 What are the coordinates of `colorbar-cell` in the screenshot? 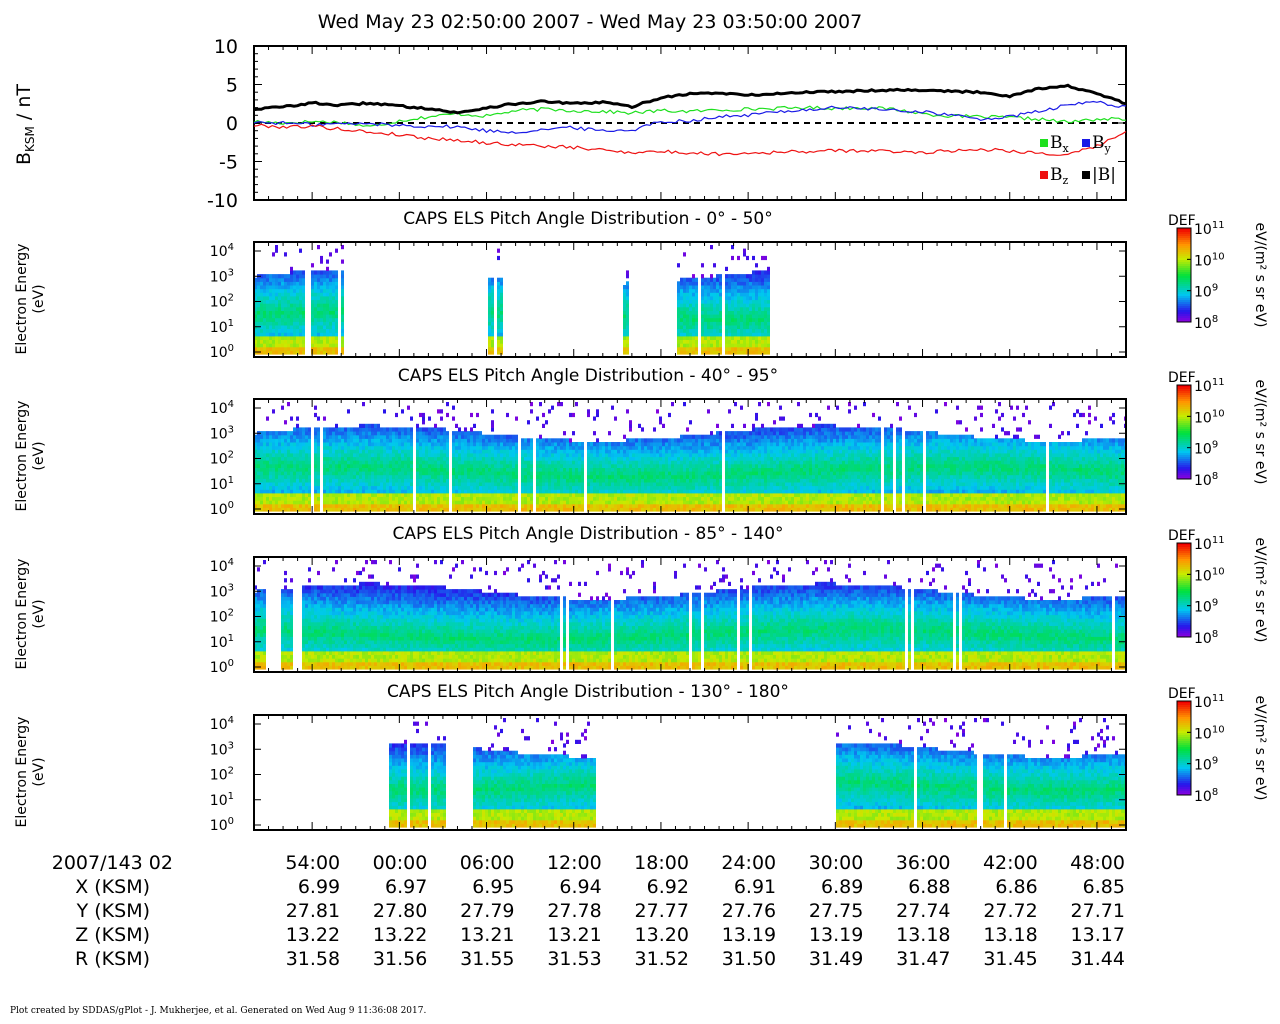 It's located at (1184, 301).